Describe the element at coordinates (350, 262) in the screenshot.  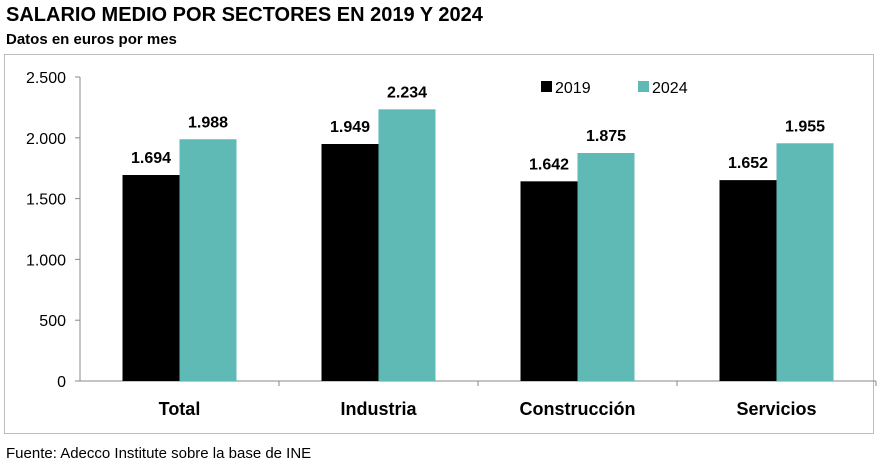
I see `bar-2019-industria` at that location.